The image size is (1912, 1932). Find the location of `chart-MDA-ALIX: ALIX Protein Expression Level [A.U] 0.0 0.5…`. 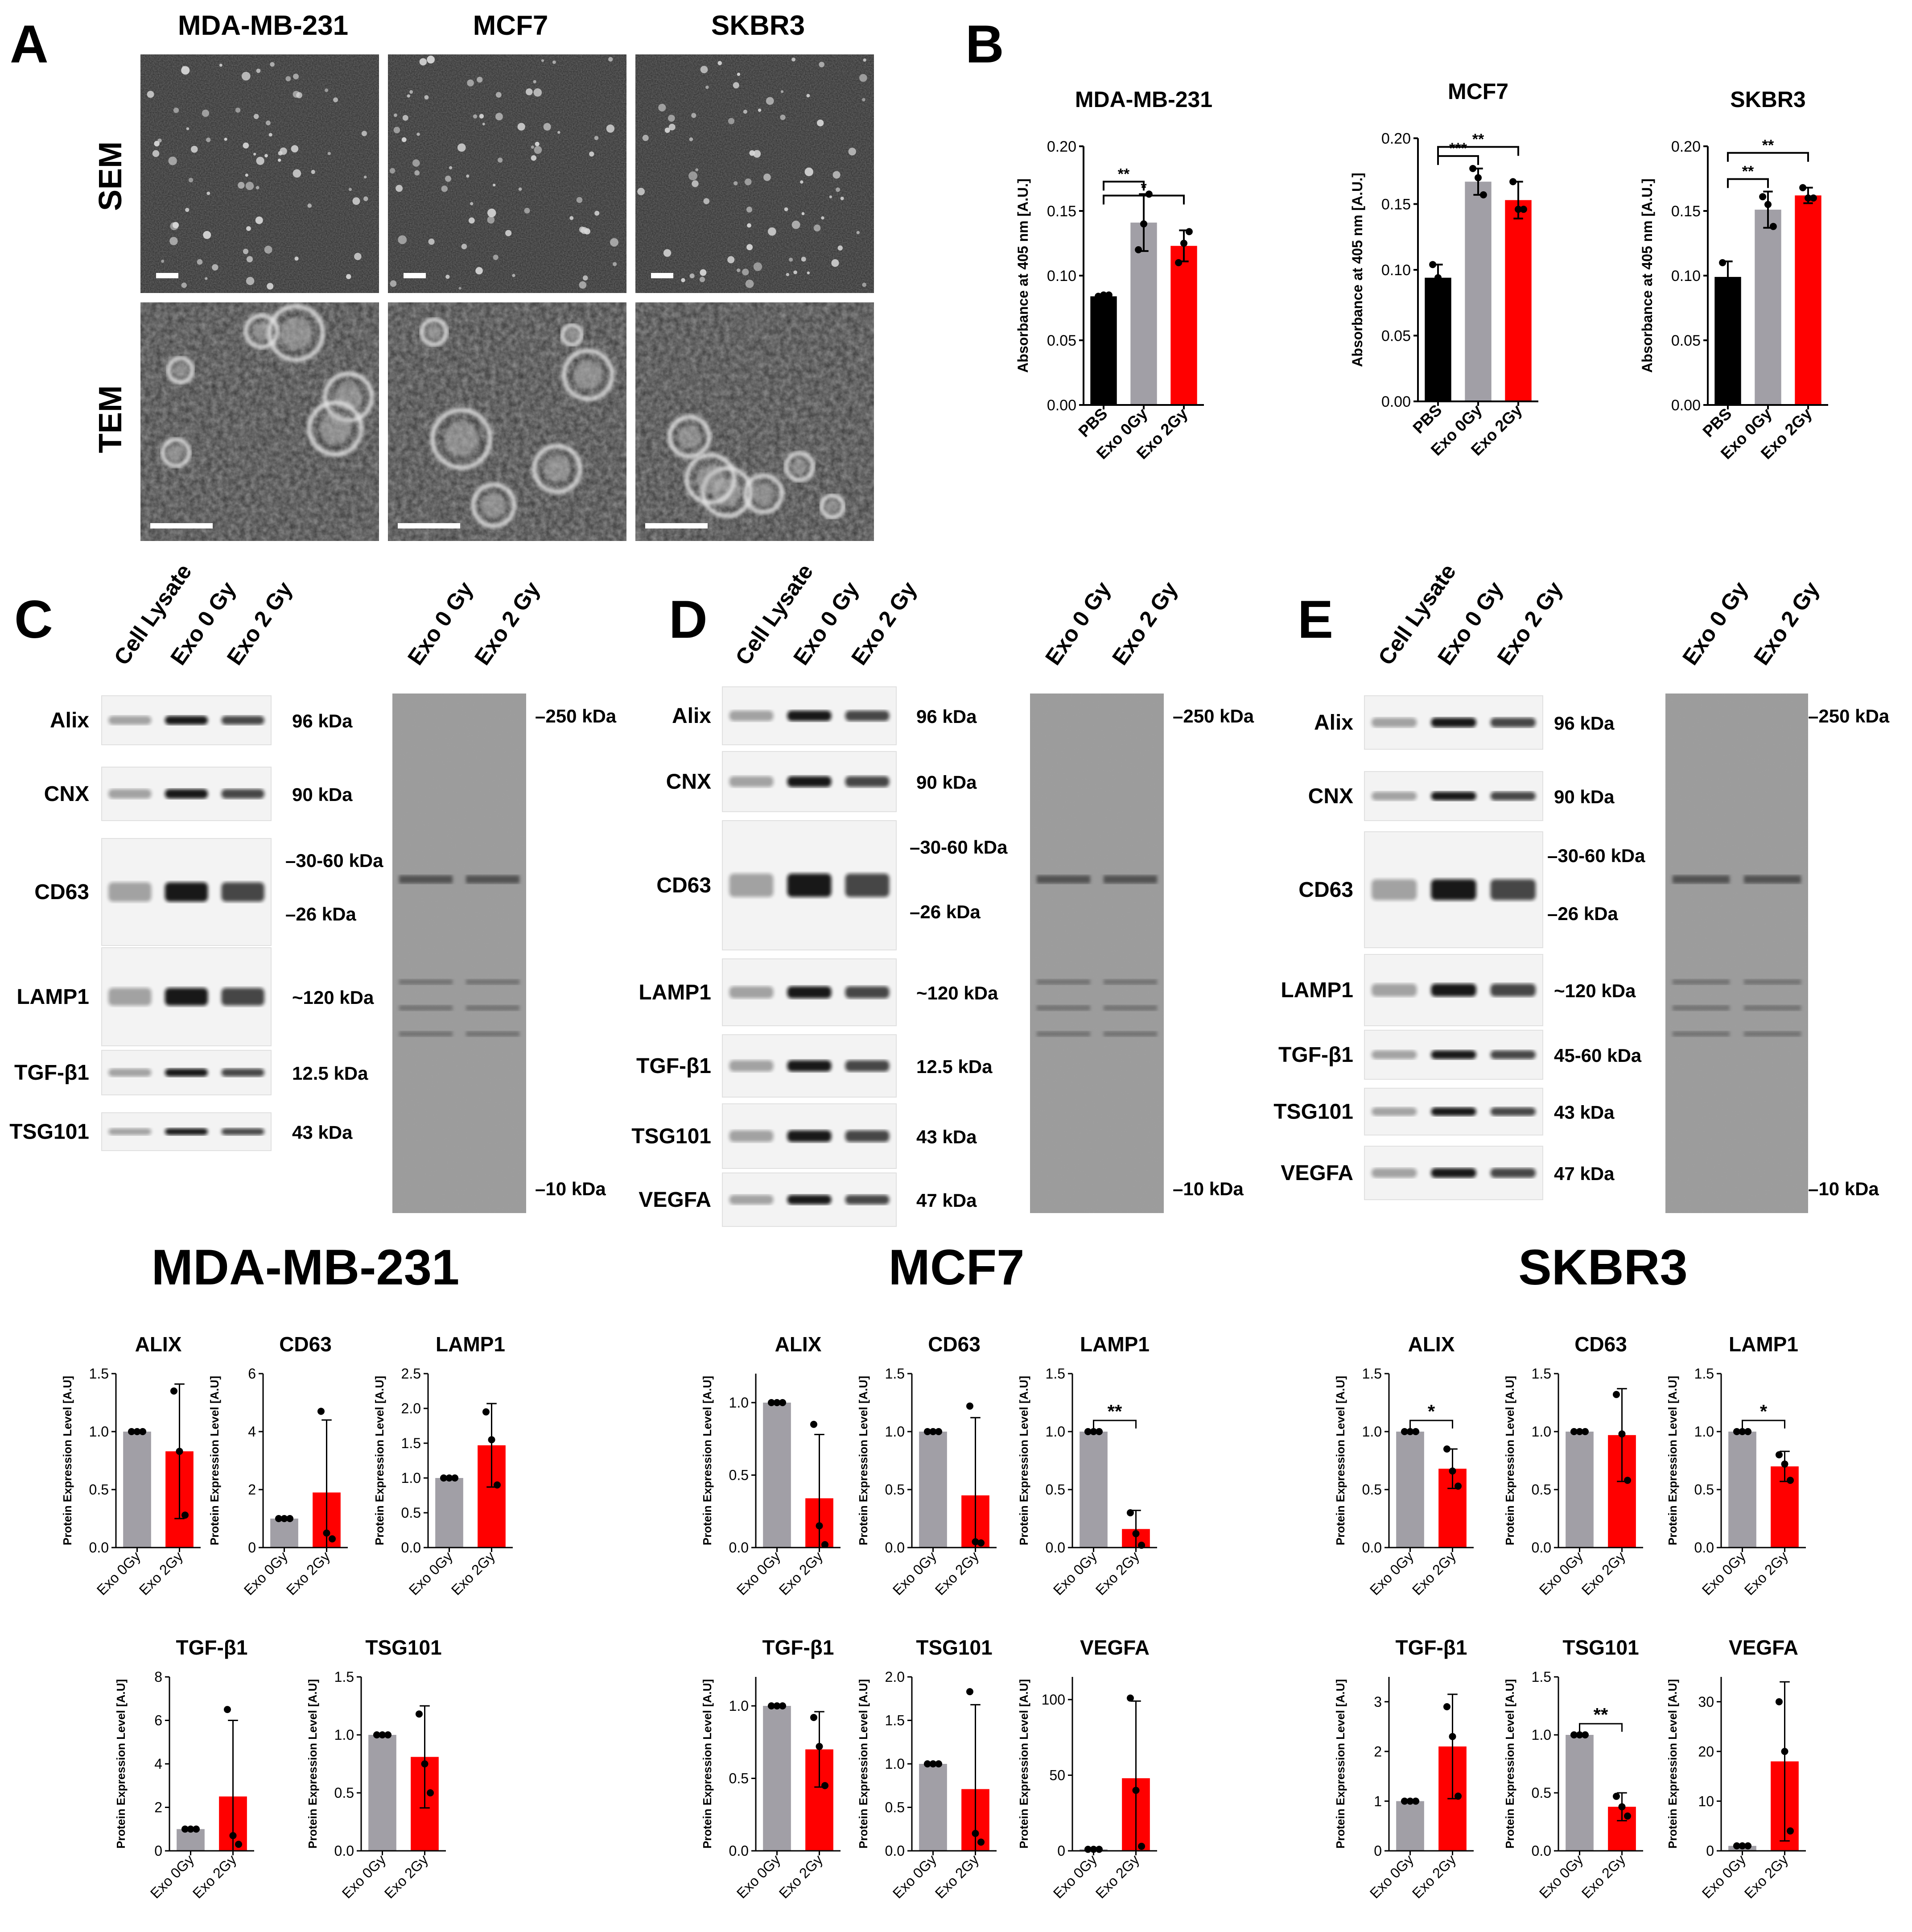

chart-MDA-ALIX: ALIX Protein Expression Level [A.U] 0.0 0.5… is located at coordinates (131, 1466).